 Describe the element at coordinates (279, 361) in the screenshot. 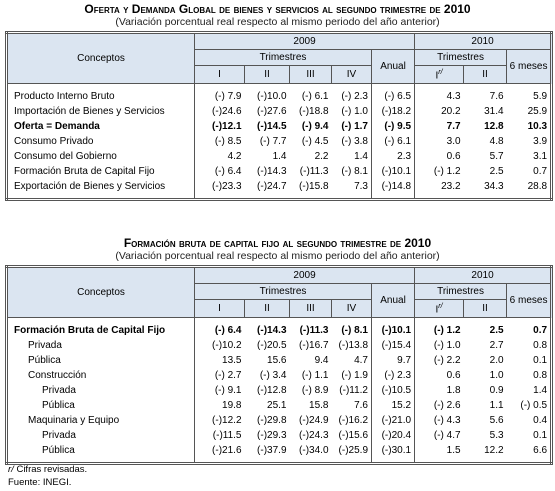

I see `table-row: Pública 13.5 15.6 9.4 4.7 9.7 (-) 2.2 2.0 0.1` at that location.